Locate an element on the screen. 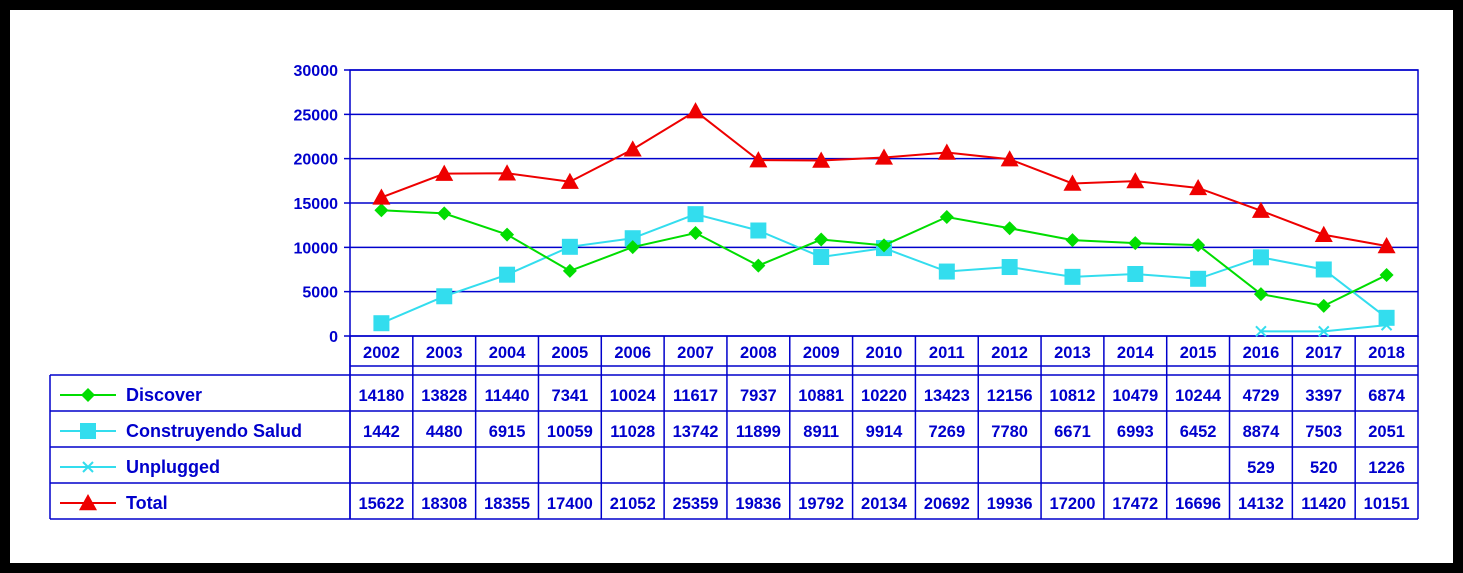 The height and width of the screenshot is (573, 1463). x-tick-label: 2015 is located at coordinates (1198, 353).